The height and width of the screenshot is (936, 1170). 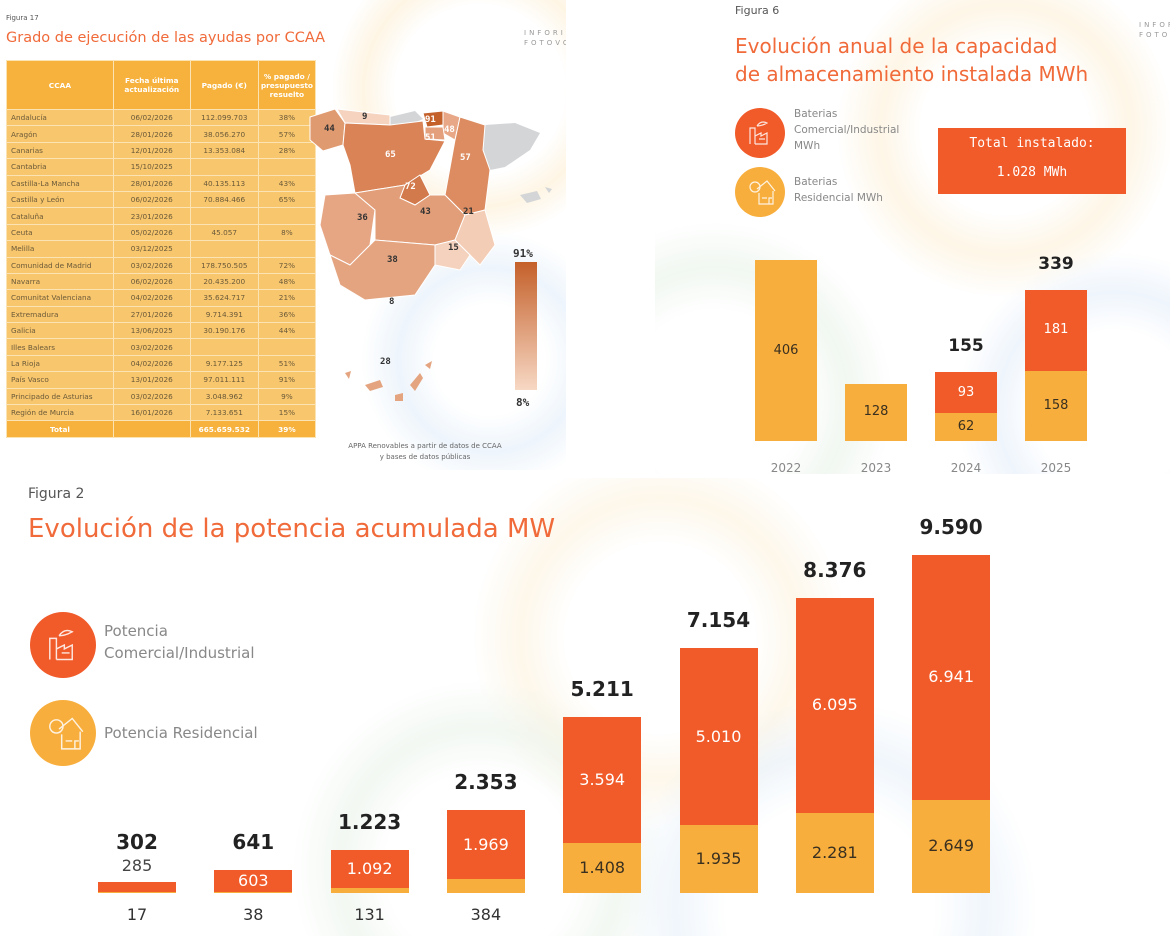 What do you see at coordinates (287, 413) in the screenshot?
I see `cell-pct: 15%` at bounding box center [287, 413].